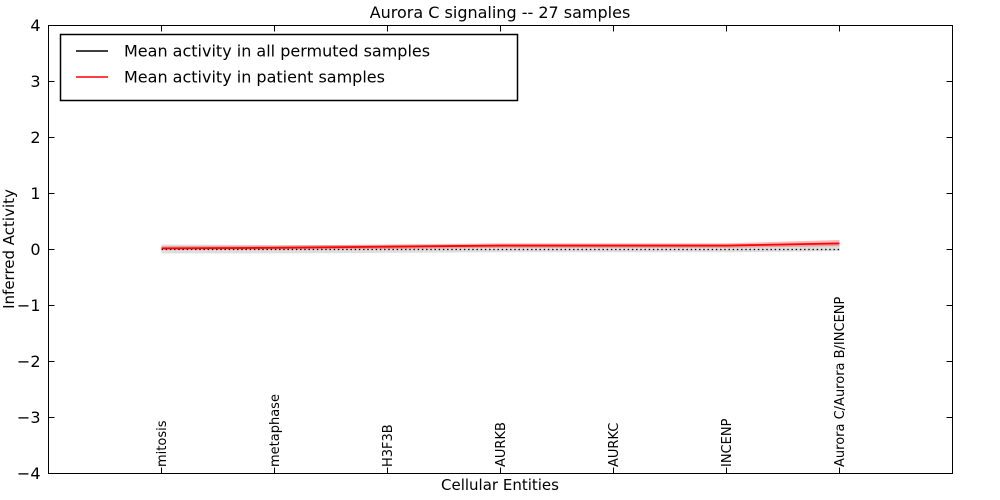 This screenshot has width=1000, height=500. I want to click on y-tick-label: 4, so click(35, 25).